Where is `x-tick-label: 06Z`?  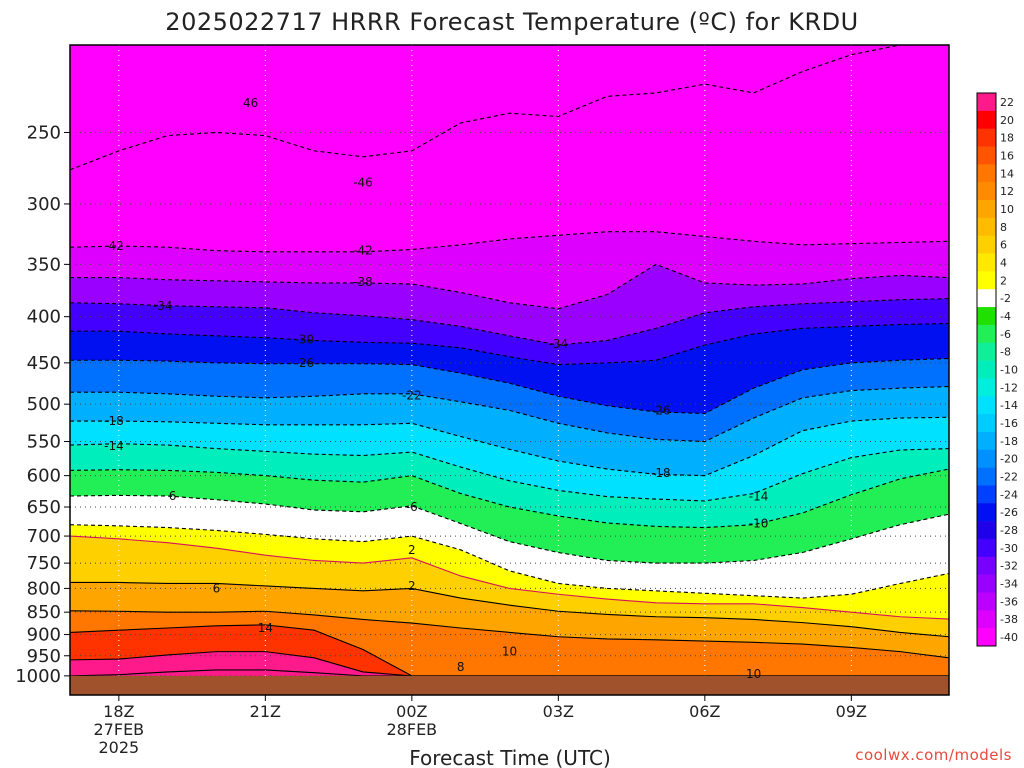
x-tick-label: 06Z is located at coordinates (704, 711).